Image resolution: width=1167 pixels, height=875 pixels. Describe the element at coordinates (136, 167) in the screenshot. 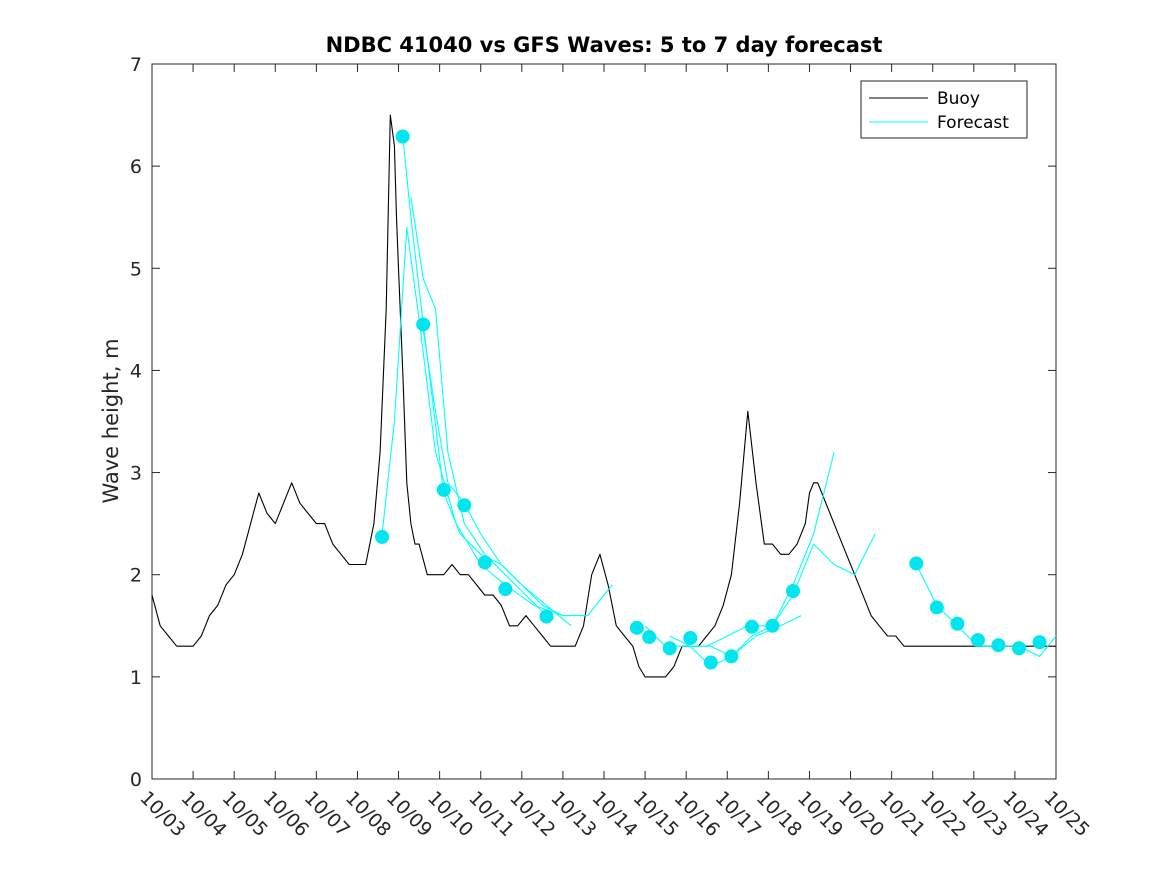

I see `y-tick-label: 6` at that location.